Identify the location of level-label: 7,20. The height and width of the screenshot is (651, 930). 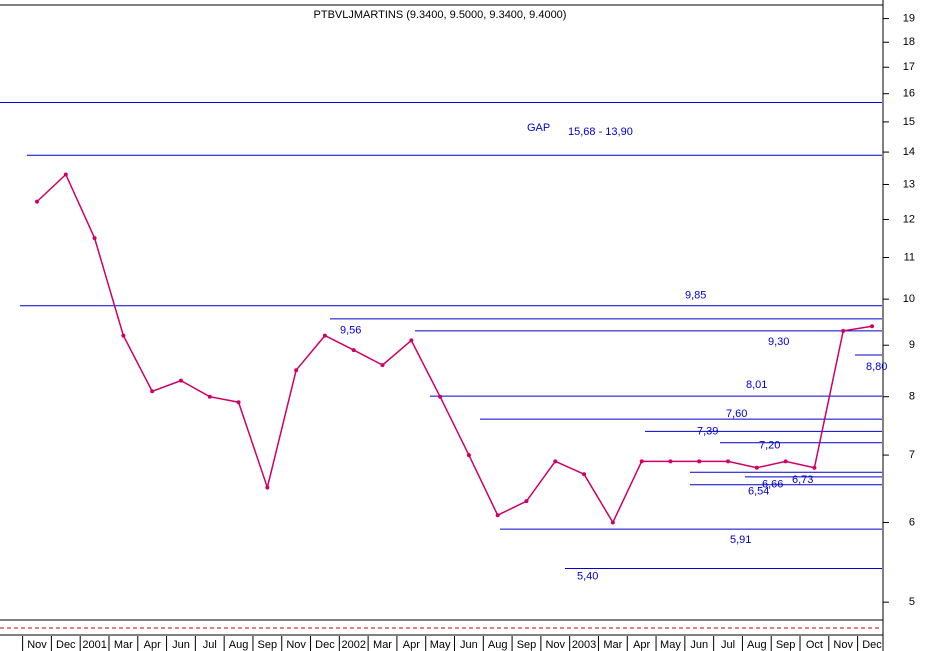
(769, 446).